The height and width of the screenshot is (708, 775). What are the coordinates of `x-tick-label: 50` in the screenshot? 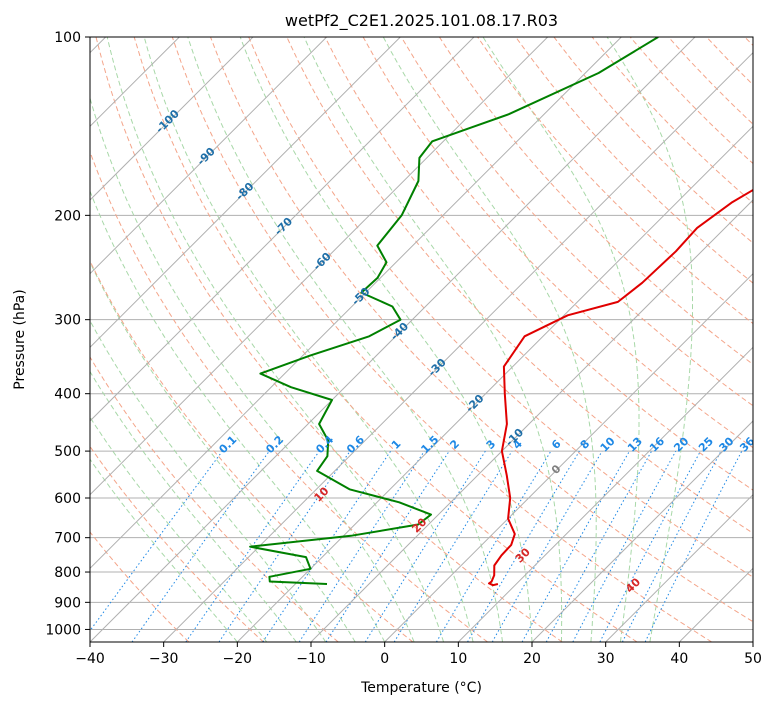 It's located at (753, 659).